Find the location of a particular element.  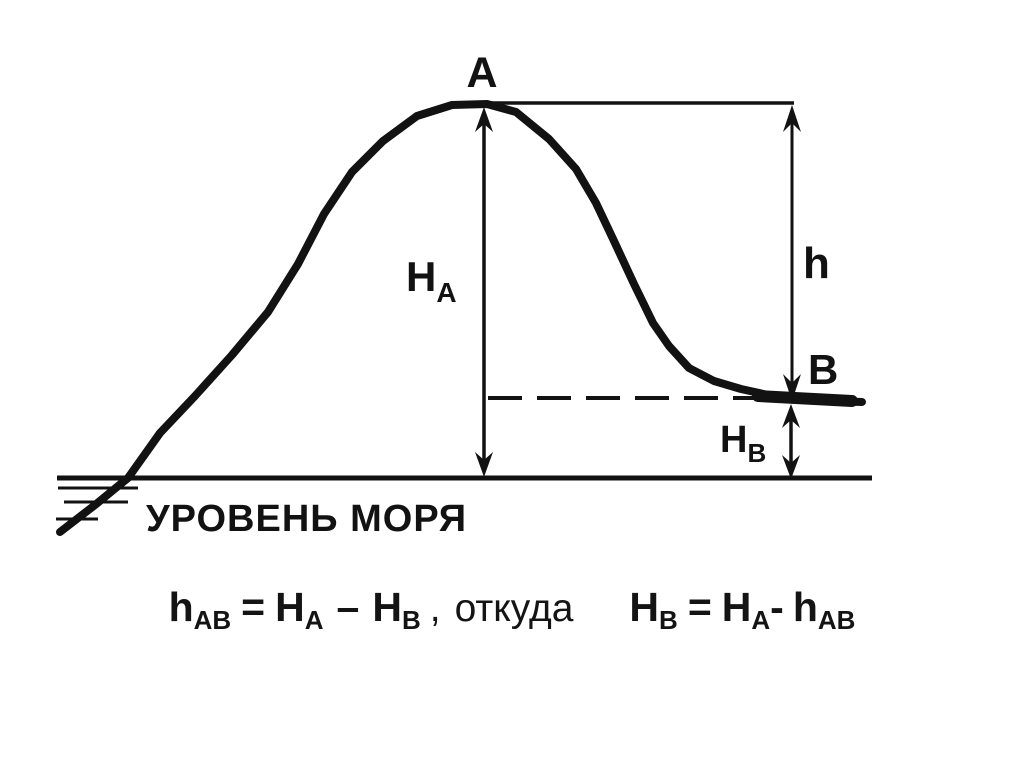

formula-hab-left: hAB is located at coordinates (200, 609).